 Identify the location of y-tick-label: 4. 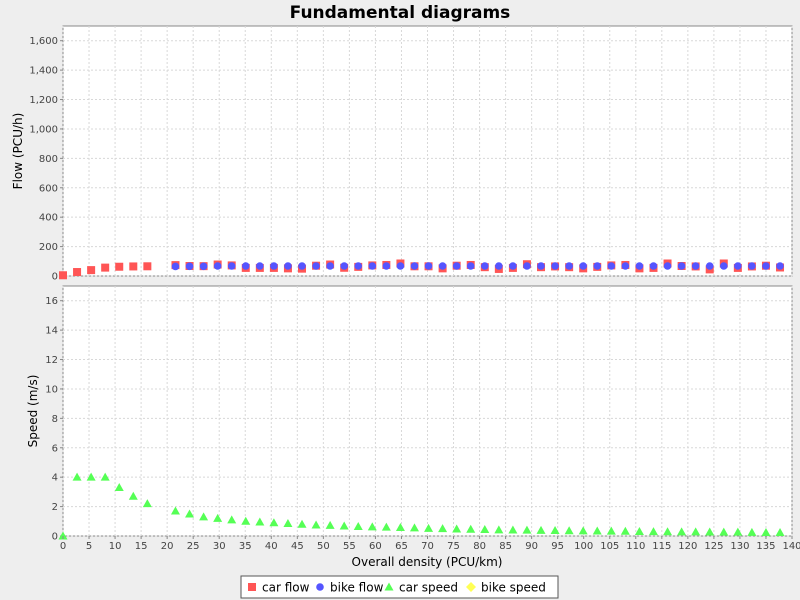
(55, 478).